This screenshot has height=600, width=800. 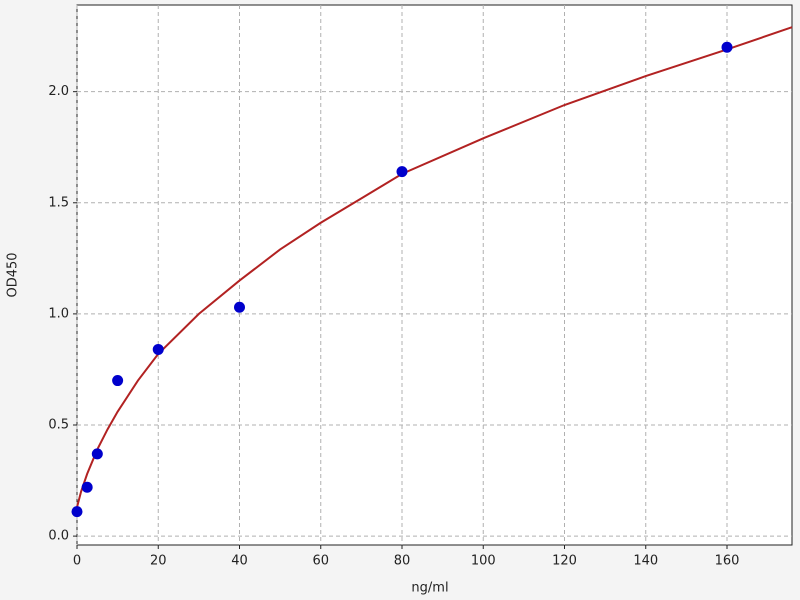 What do you see at coordinates (58, 425) in the screenshot?
I see `y-tick-label: 0.5` at bounding box center [58, 425].